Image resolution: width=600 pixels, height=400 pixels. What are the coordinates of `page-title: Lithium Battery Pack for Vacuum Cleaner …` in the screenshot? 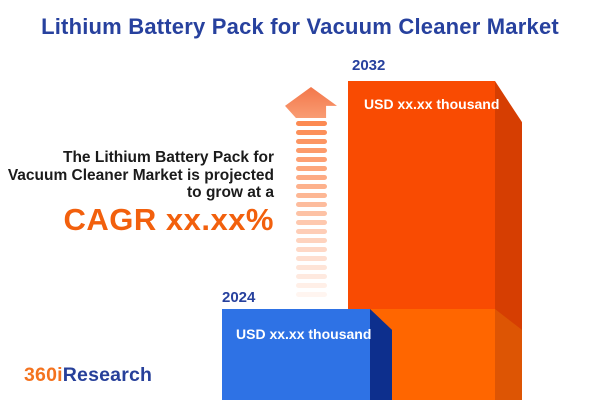 It's located at (300, 26).